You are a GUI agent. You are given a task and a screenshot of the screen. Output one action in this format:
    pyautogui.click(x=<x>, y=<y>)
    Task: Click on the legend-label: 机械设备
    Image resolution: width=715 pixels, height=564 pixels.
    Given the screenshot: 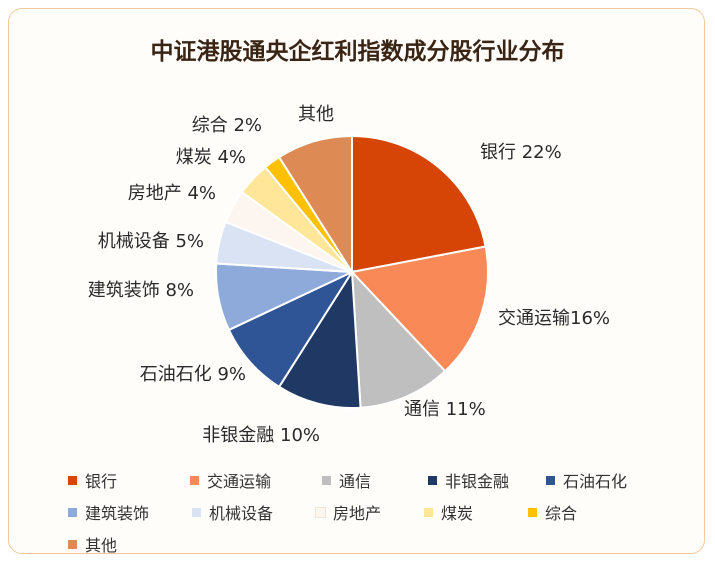 What is the action you would take?
    pyautogui.click(x=241, y=513)
    